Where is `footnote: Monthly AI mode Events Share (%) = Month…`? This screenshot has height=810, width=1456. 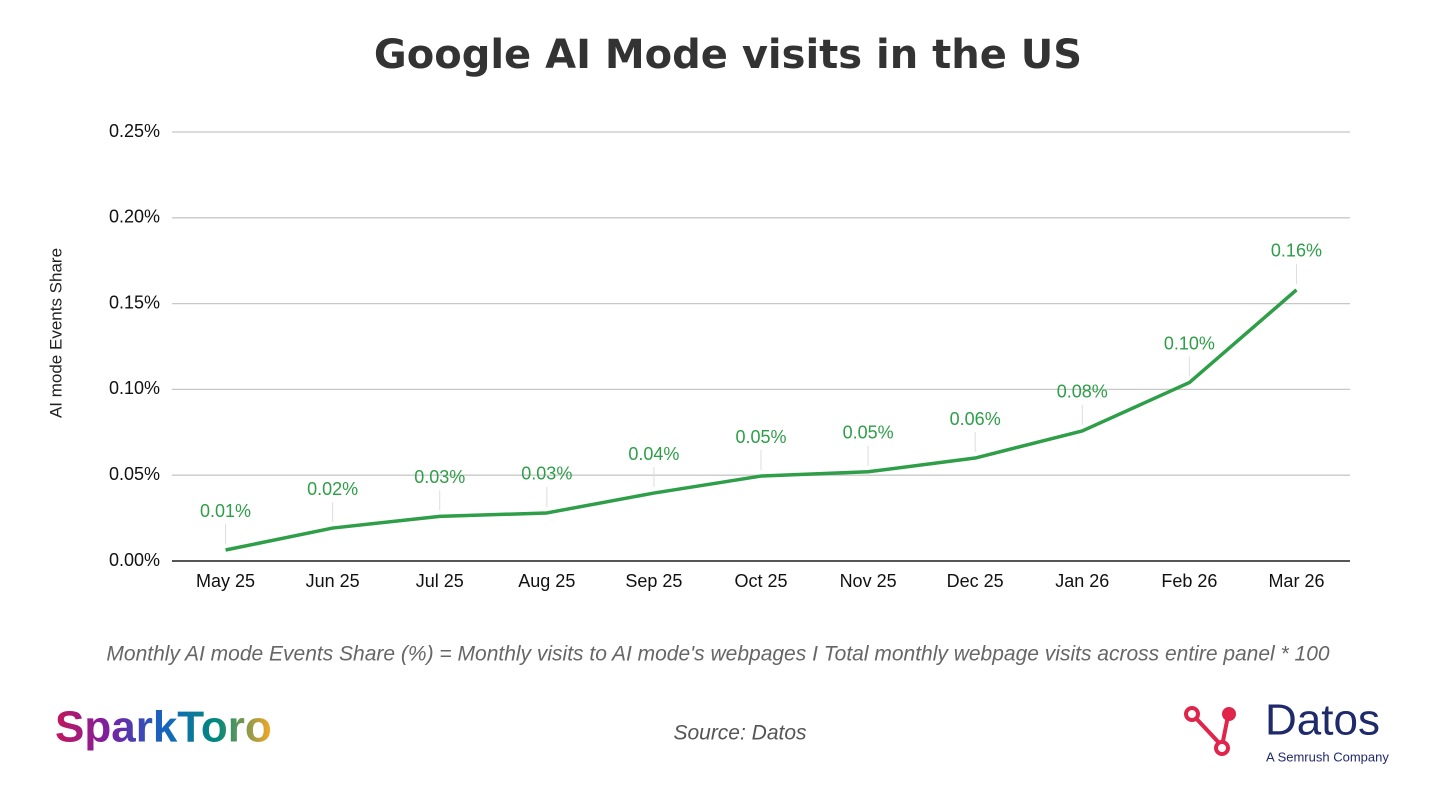
footnote: Monthly AI mode Events Share (%) = Month… is located at coordinates (718, 654).